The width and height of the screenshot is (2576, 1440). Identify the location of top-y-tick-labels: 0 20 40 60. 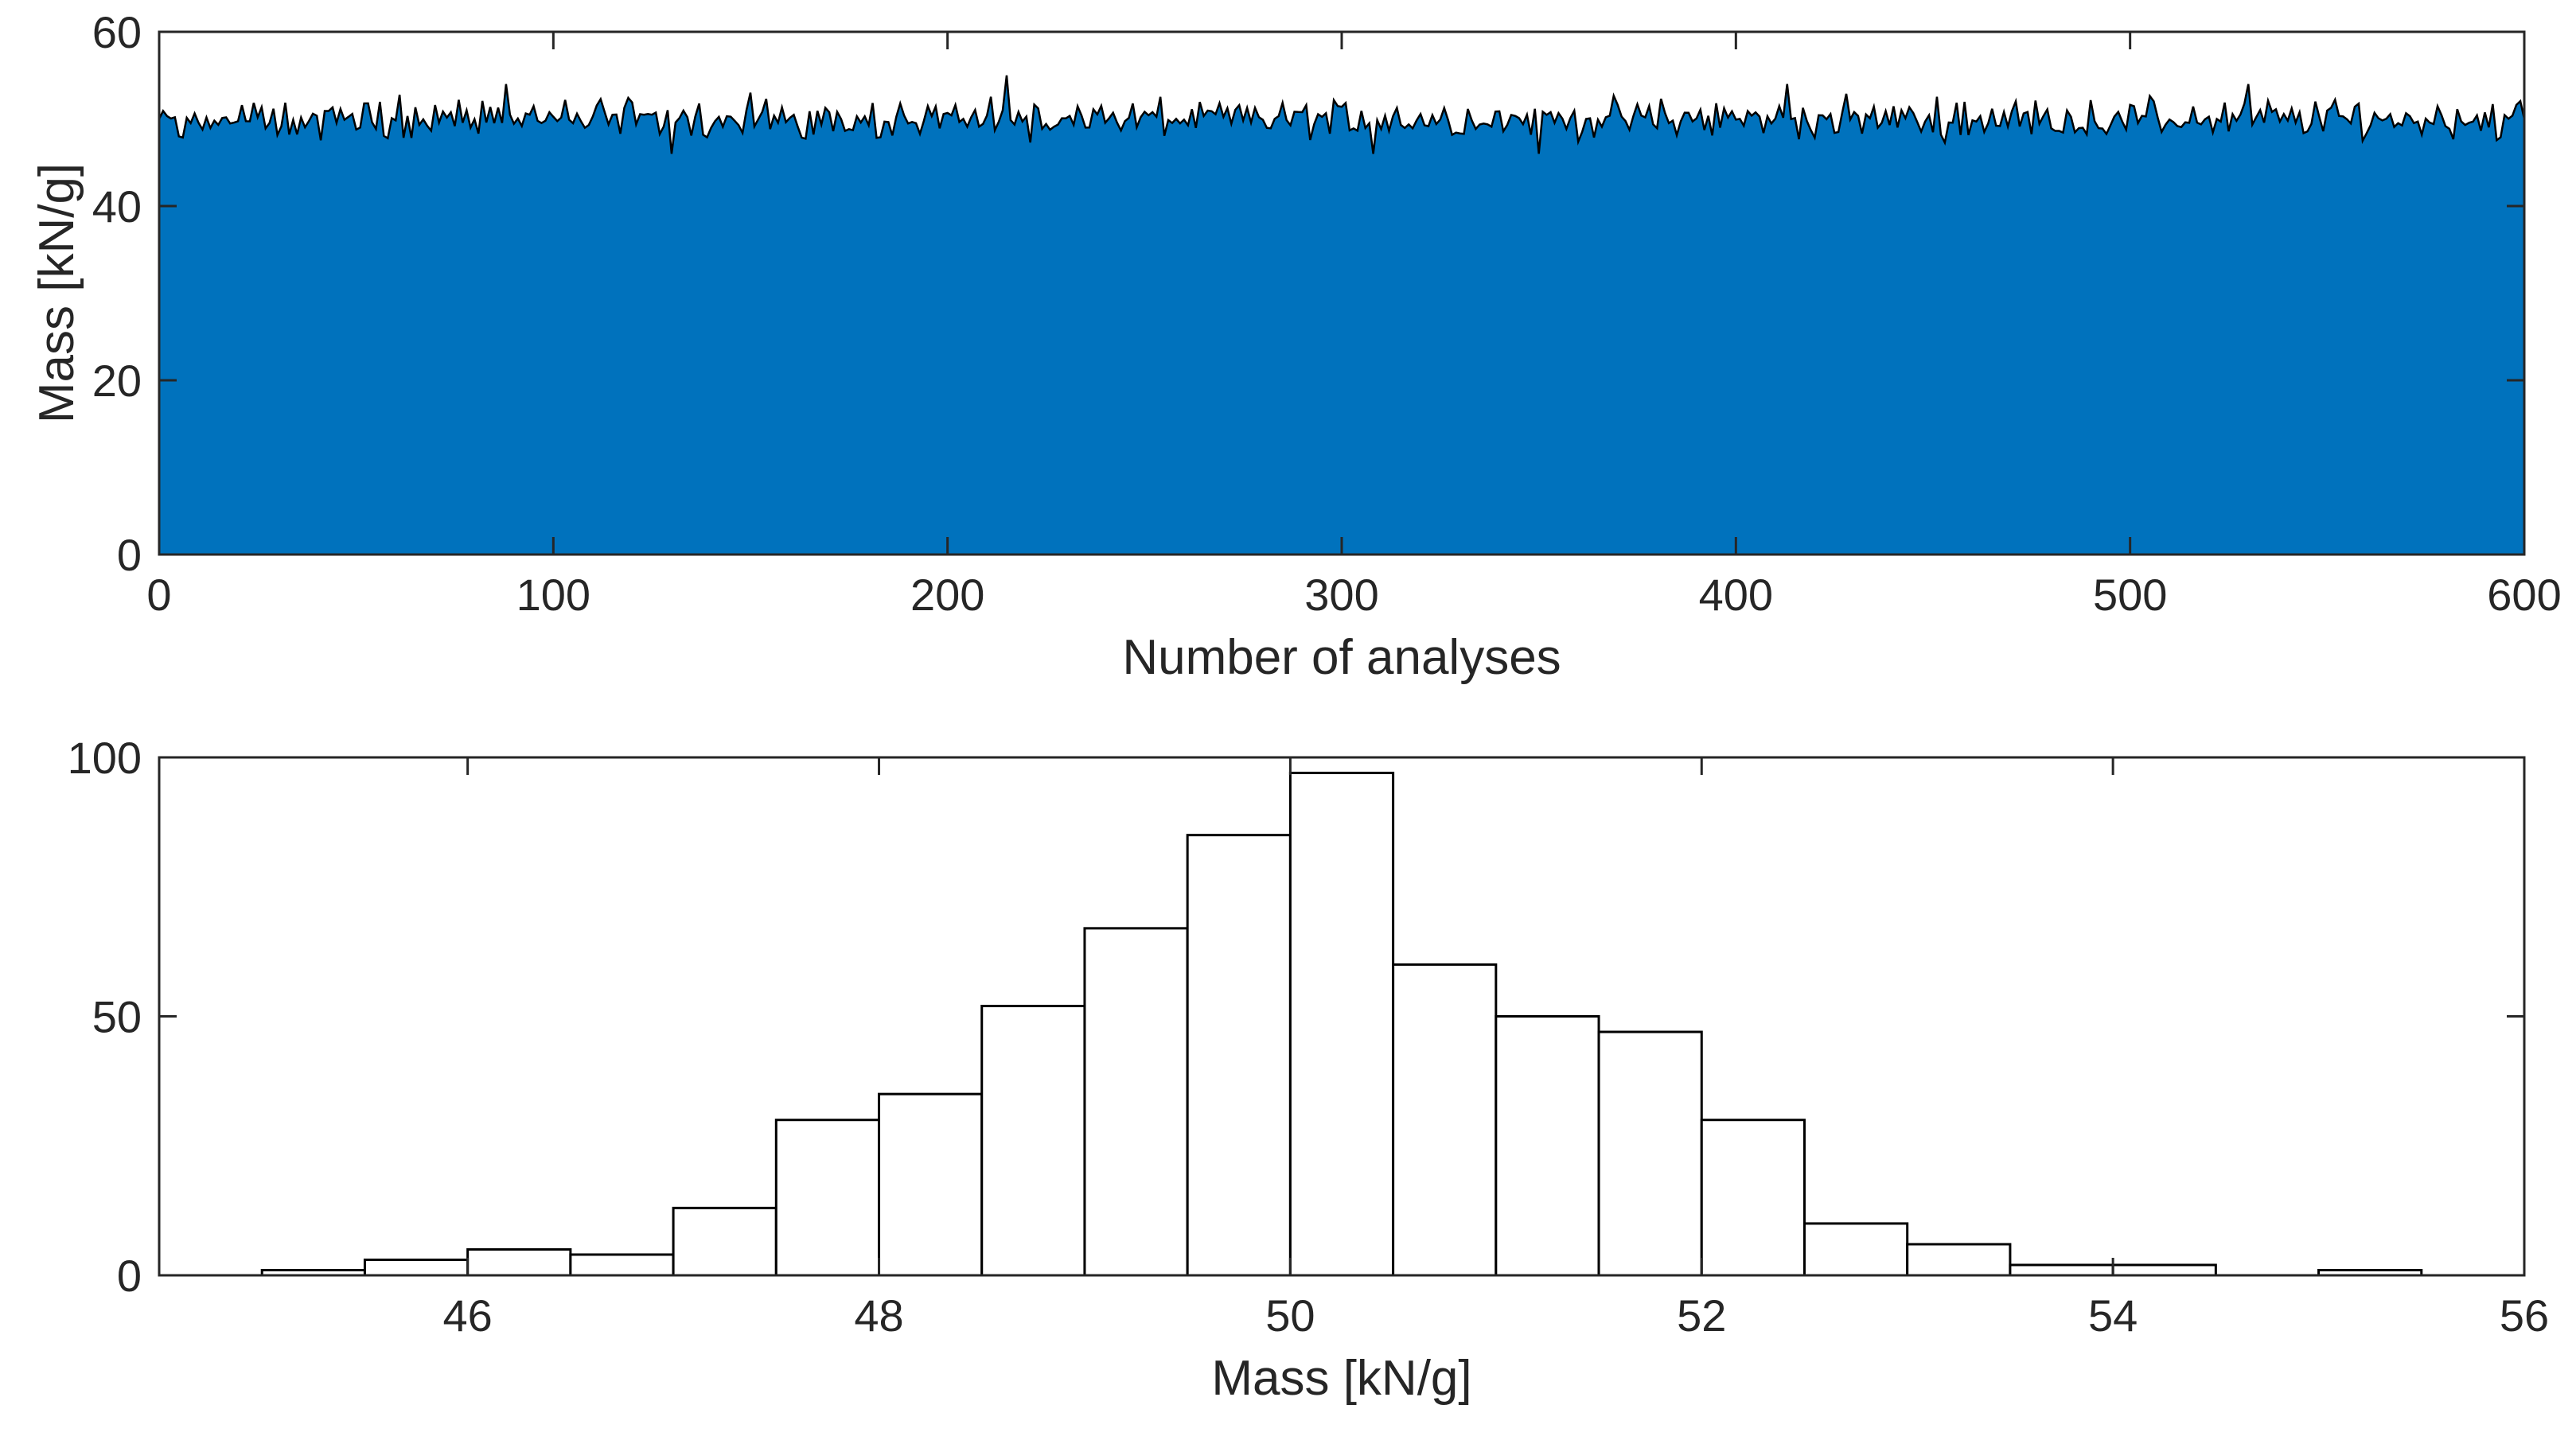
(117, 293).